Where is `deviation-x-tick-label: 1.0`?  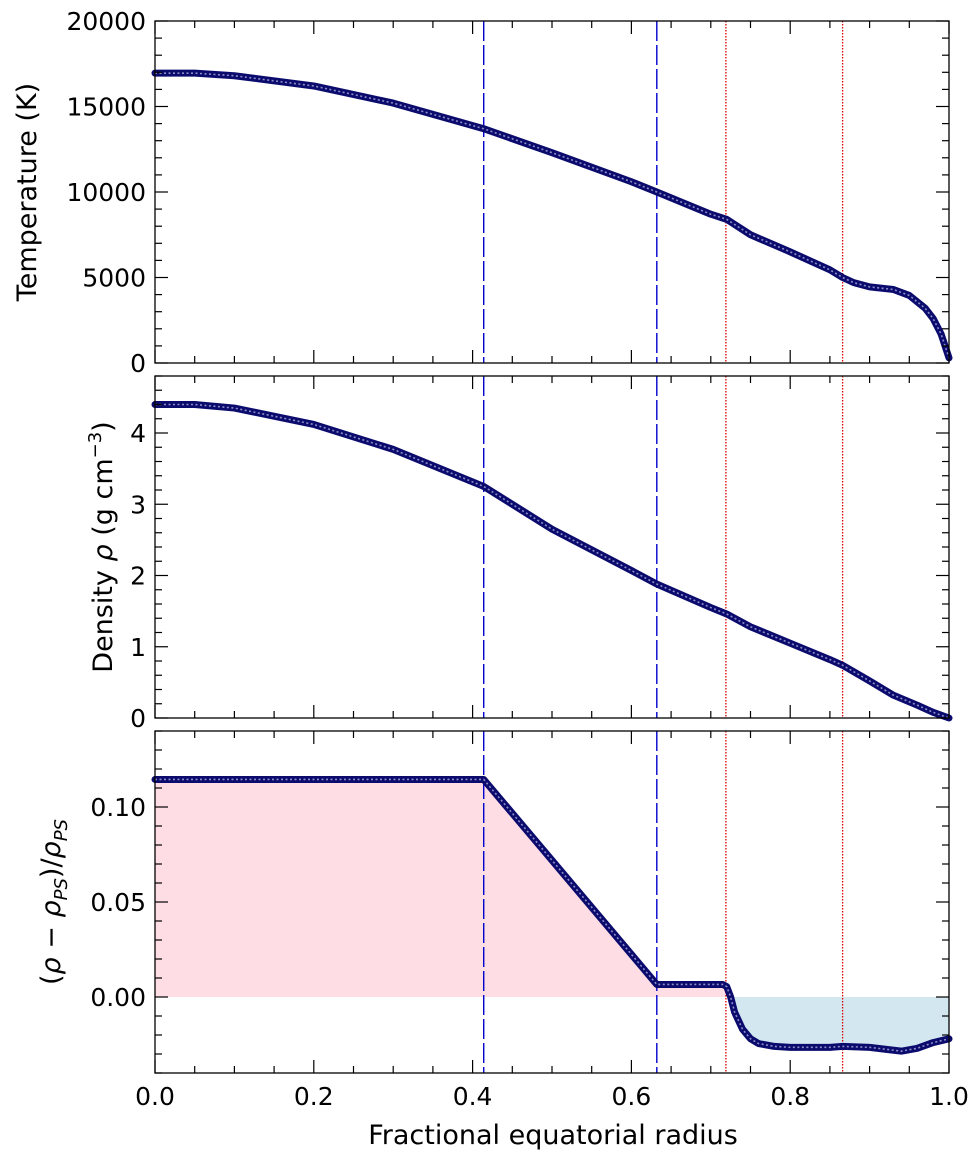
deviation-x-tick-label: 1.0 is located at coordinates (949, 1096).